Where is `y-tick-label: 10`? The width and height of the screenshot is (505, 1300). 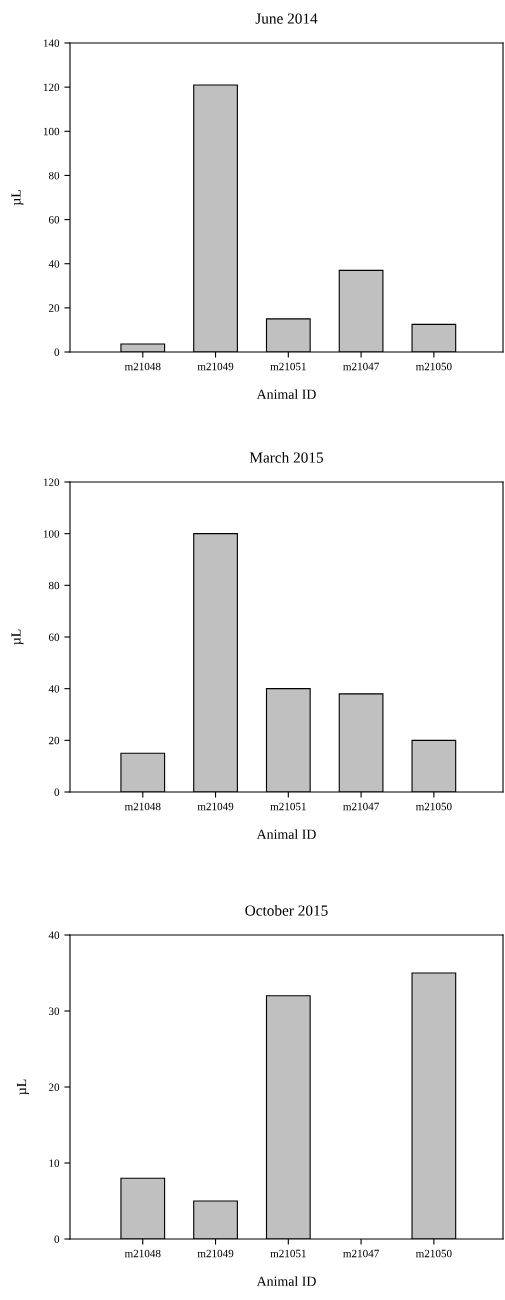 y-tick-label: 10 is located at coordinates (54, 1163).